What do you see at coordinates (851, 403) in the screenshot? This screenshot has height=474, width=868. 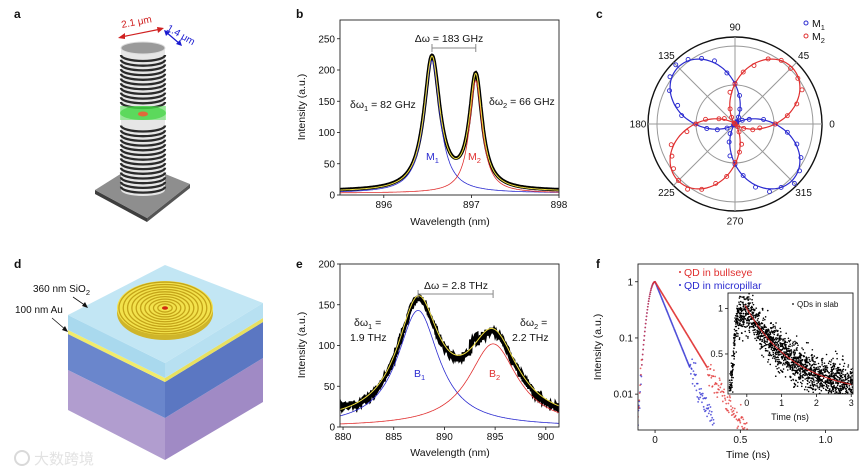 I see `x-tick-label: 3` at bounding box center [851, 403].